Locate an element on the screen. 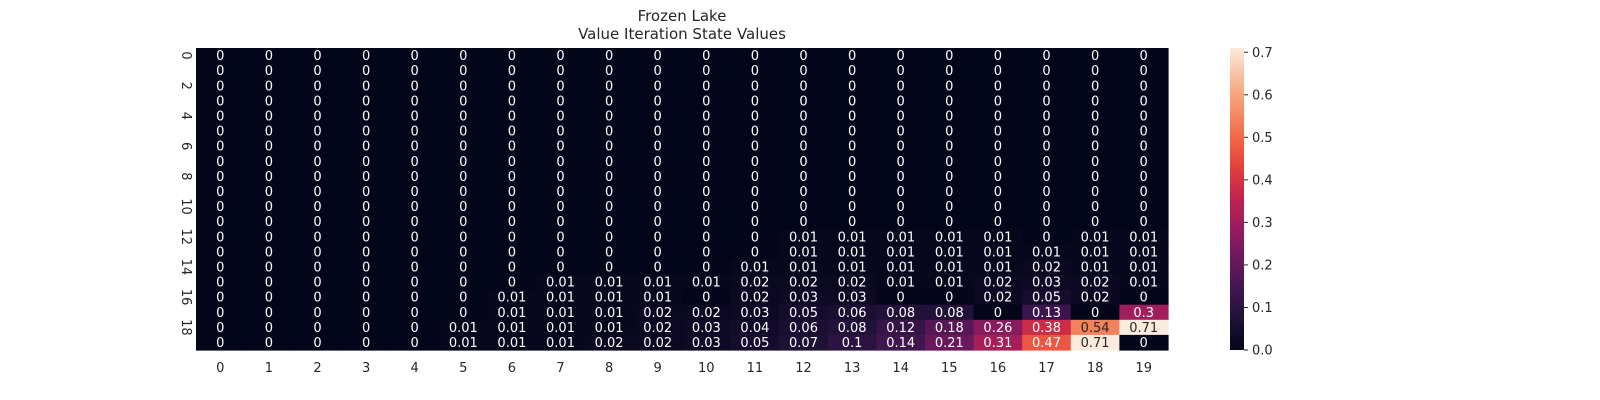  cell-value-label: 0.1 is located at coordinates (852, 343).